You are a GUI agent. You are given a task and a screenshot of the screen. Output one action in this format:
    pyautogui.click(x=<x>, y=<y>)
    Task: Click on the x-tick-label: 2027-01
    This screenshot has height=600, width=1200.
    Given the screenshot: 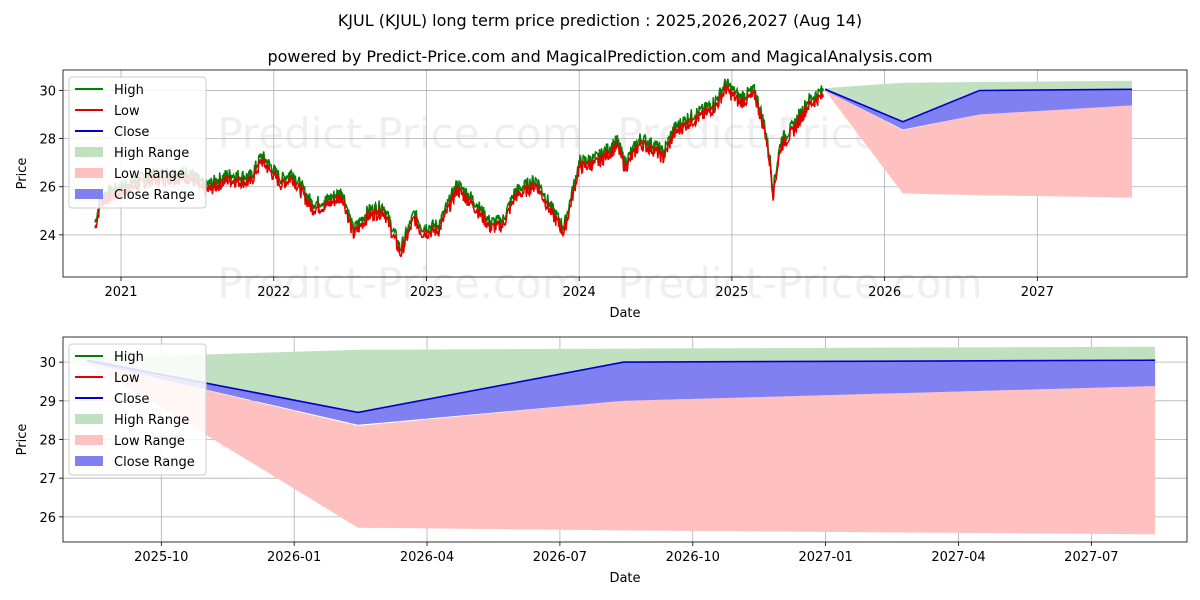 What is the action you would take?
    pyautogui.click(x=825, y=557)
    